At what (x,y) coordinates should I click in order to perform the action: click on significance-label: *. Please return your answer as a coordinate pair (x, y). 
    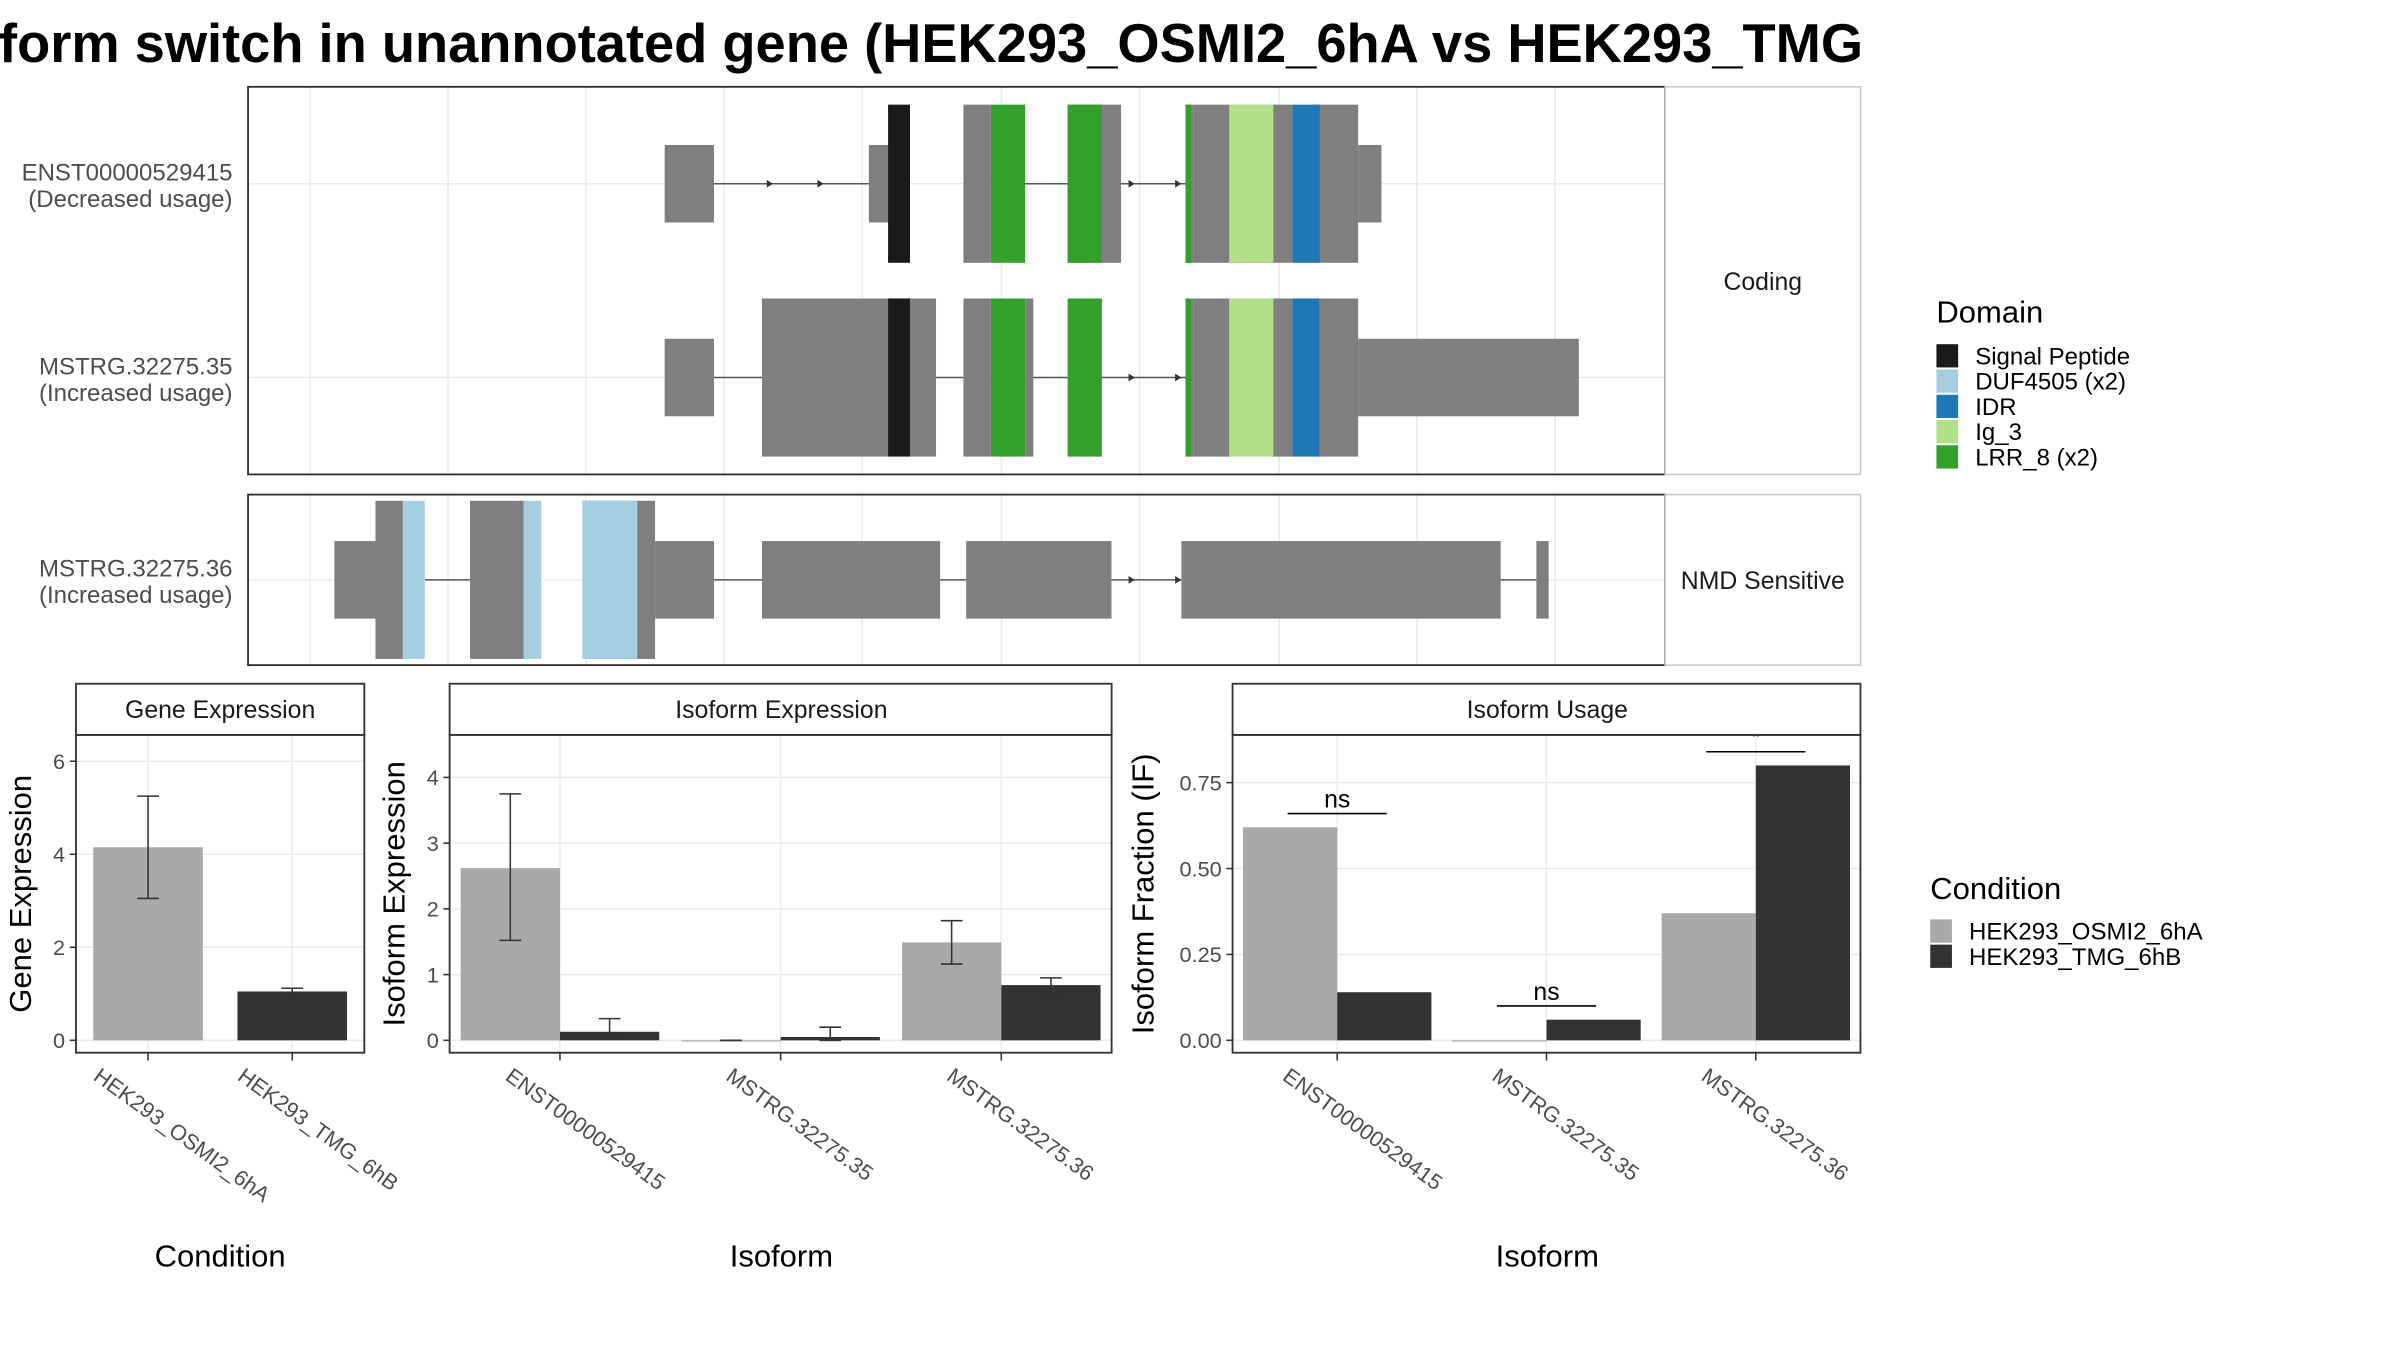
    Looking at the image, I should click on (1756, 738).